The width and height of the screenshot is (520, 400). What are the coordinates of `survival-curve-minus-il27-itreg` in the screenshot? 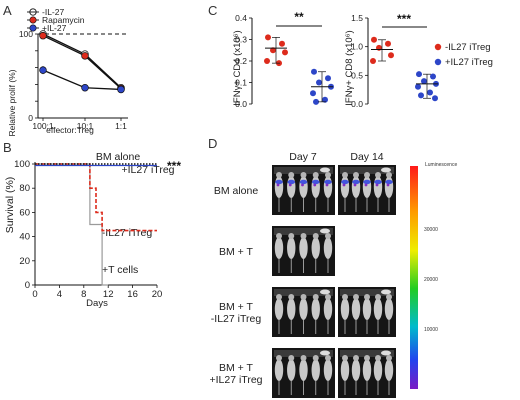 It's located at (96, 197).